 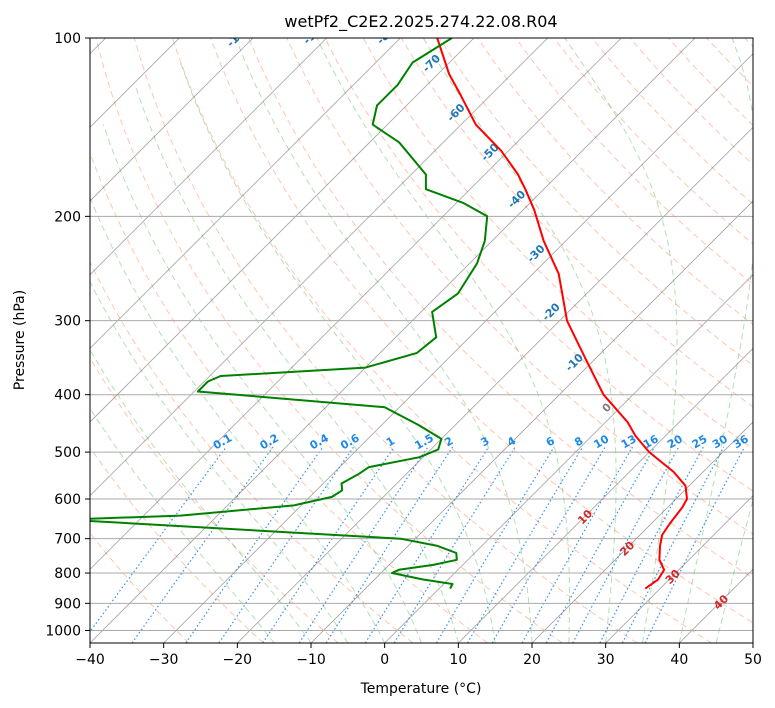 What do you see at coordinates (311, 660) in the screenshot?
I see `x-tick-label: −10` at bounding box center [311, 660].